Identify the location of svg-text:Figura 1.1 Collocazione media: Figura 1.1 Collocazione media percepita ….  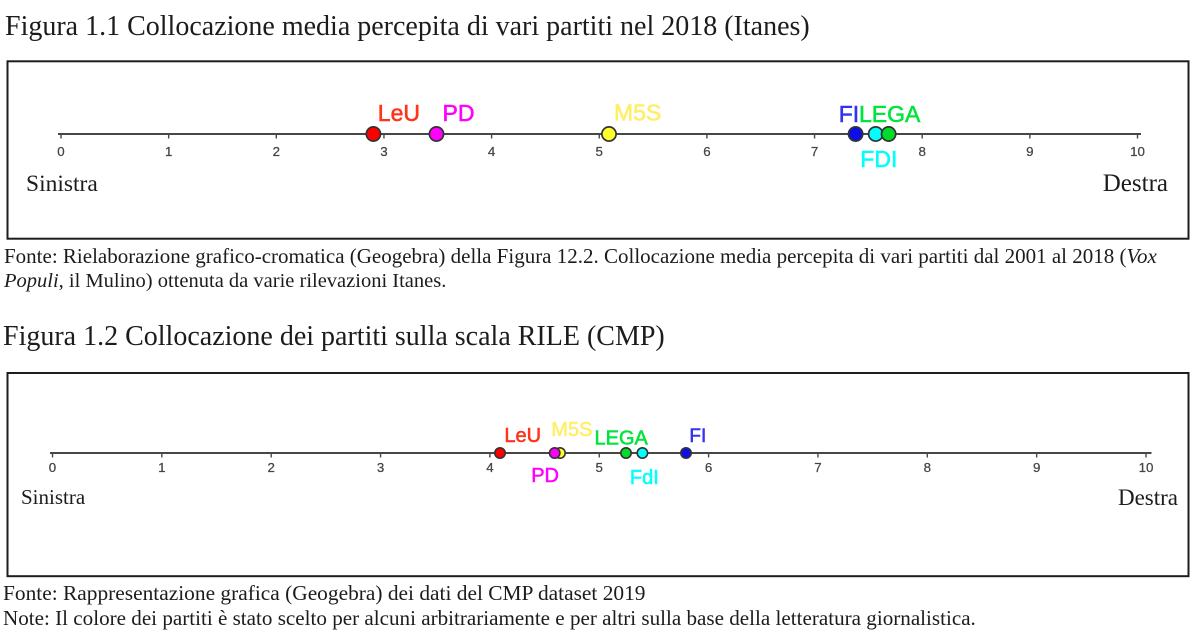
(407, 26).